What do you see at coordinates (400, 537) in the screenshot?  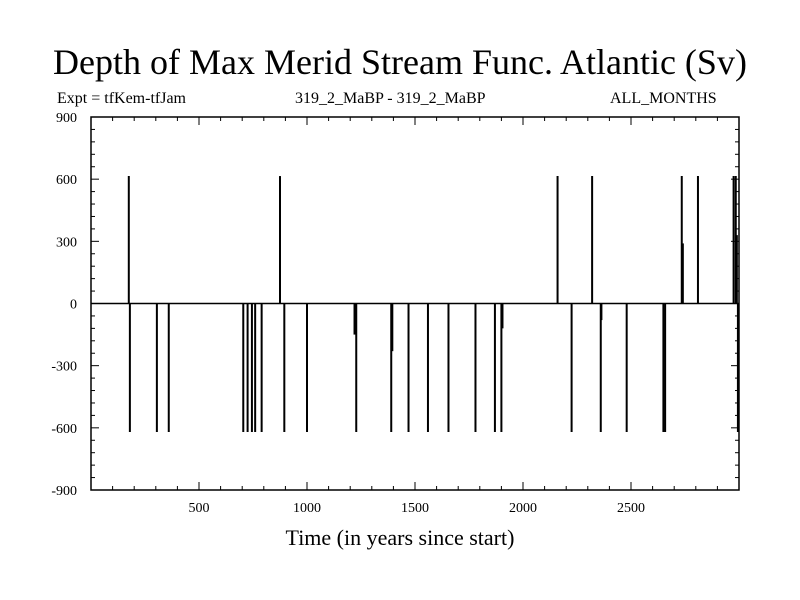 I see `x-axis-label: Time (in years since start)` at bounding box center [400, 537].